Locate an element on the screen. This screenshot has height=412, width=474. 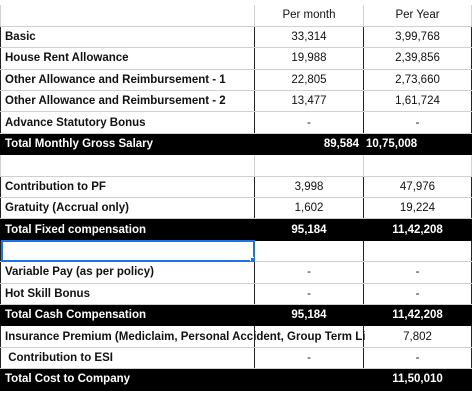
header-row: Per month Per Year is located at coordinates (236, 16).